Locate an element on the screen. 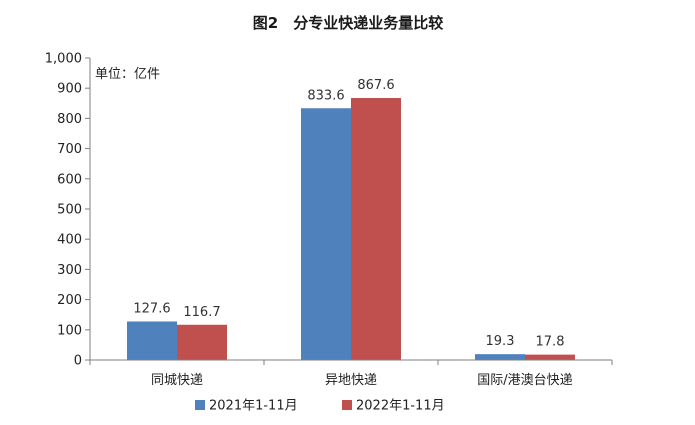 The height and width of the screenshot is (425, 695). y-tick-label: 0 is located at coordinates (78, 361).